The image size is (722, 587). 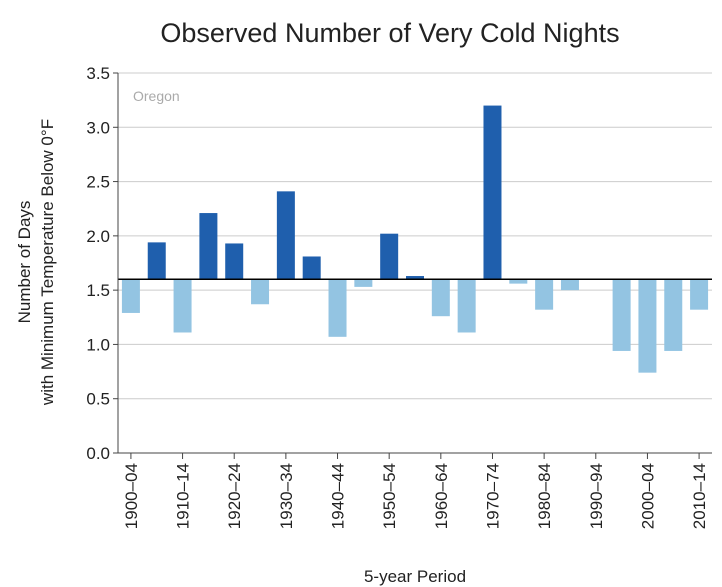 What do you see at coordinates (415, 576) in the screenshot?
I see `x-axis-title: 5-year Period` at bounding box center [415, 576].